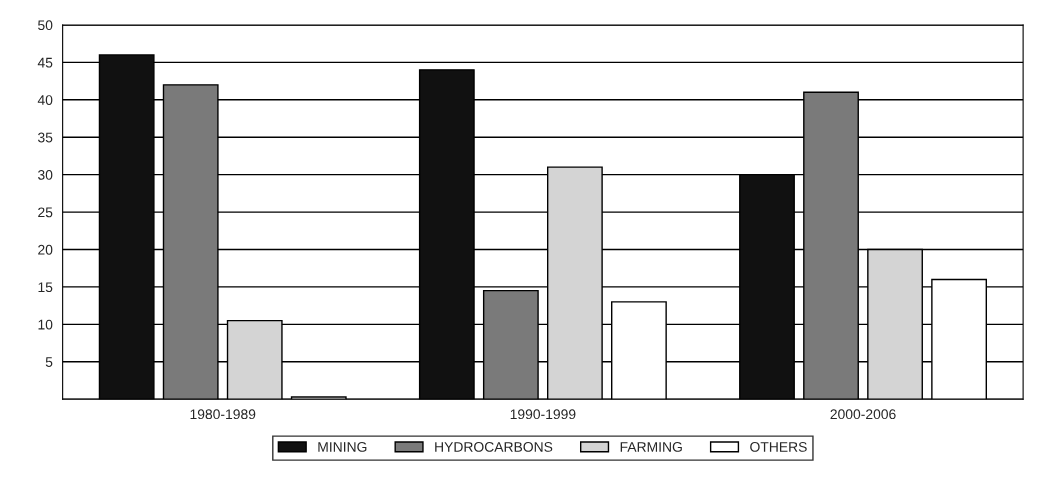 This screenshot has height=499, width=1044. Describe the element at coordinates (45, 137) in the screenshot. I see `y-tick-label: 35` at that location.